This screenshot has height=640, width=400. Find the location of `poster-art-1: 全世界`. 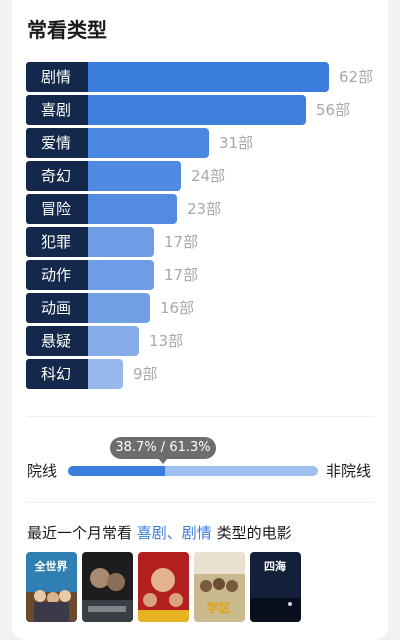

poster-art-1: 全世界 is located at coordinates (51, 587).